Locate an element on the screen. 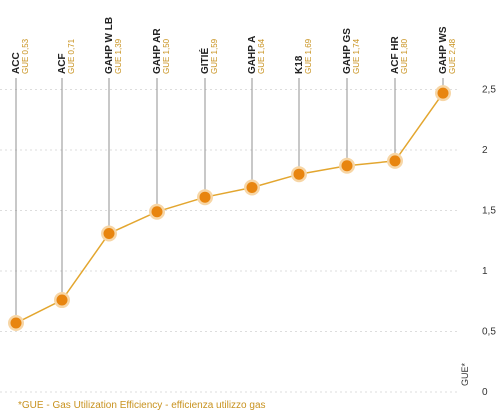 This screenshot has height=420, width=500. category-label: ACF is located at coordinates (62, 63).